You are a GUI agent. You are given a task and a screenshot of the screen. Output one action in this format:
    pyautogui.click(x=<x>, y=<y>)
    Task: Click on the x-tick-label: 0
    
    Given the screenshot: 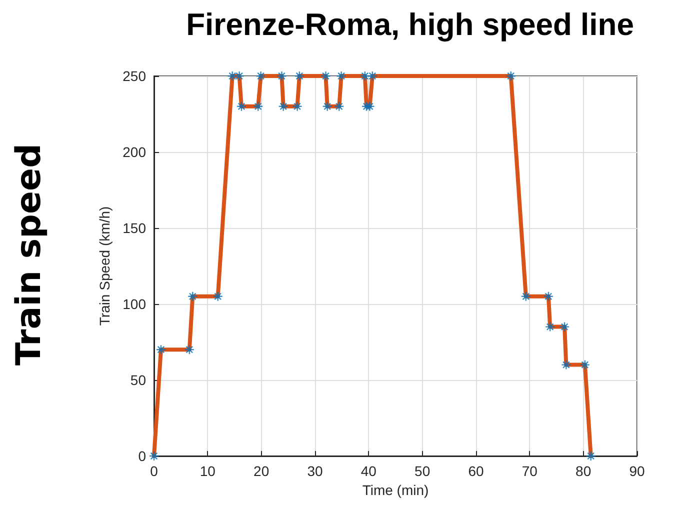 What is the action you would take?
    pyautogui.click(x=154, y=471)
    